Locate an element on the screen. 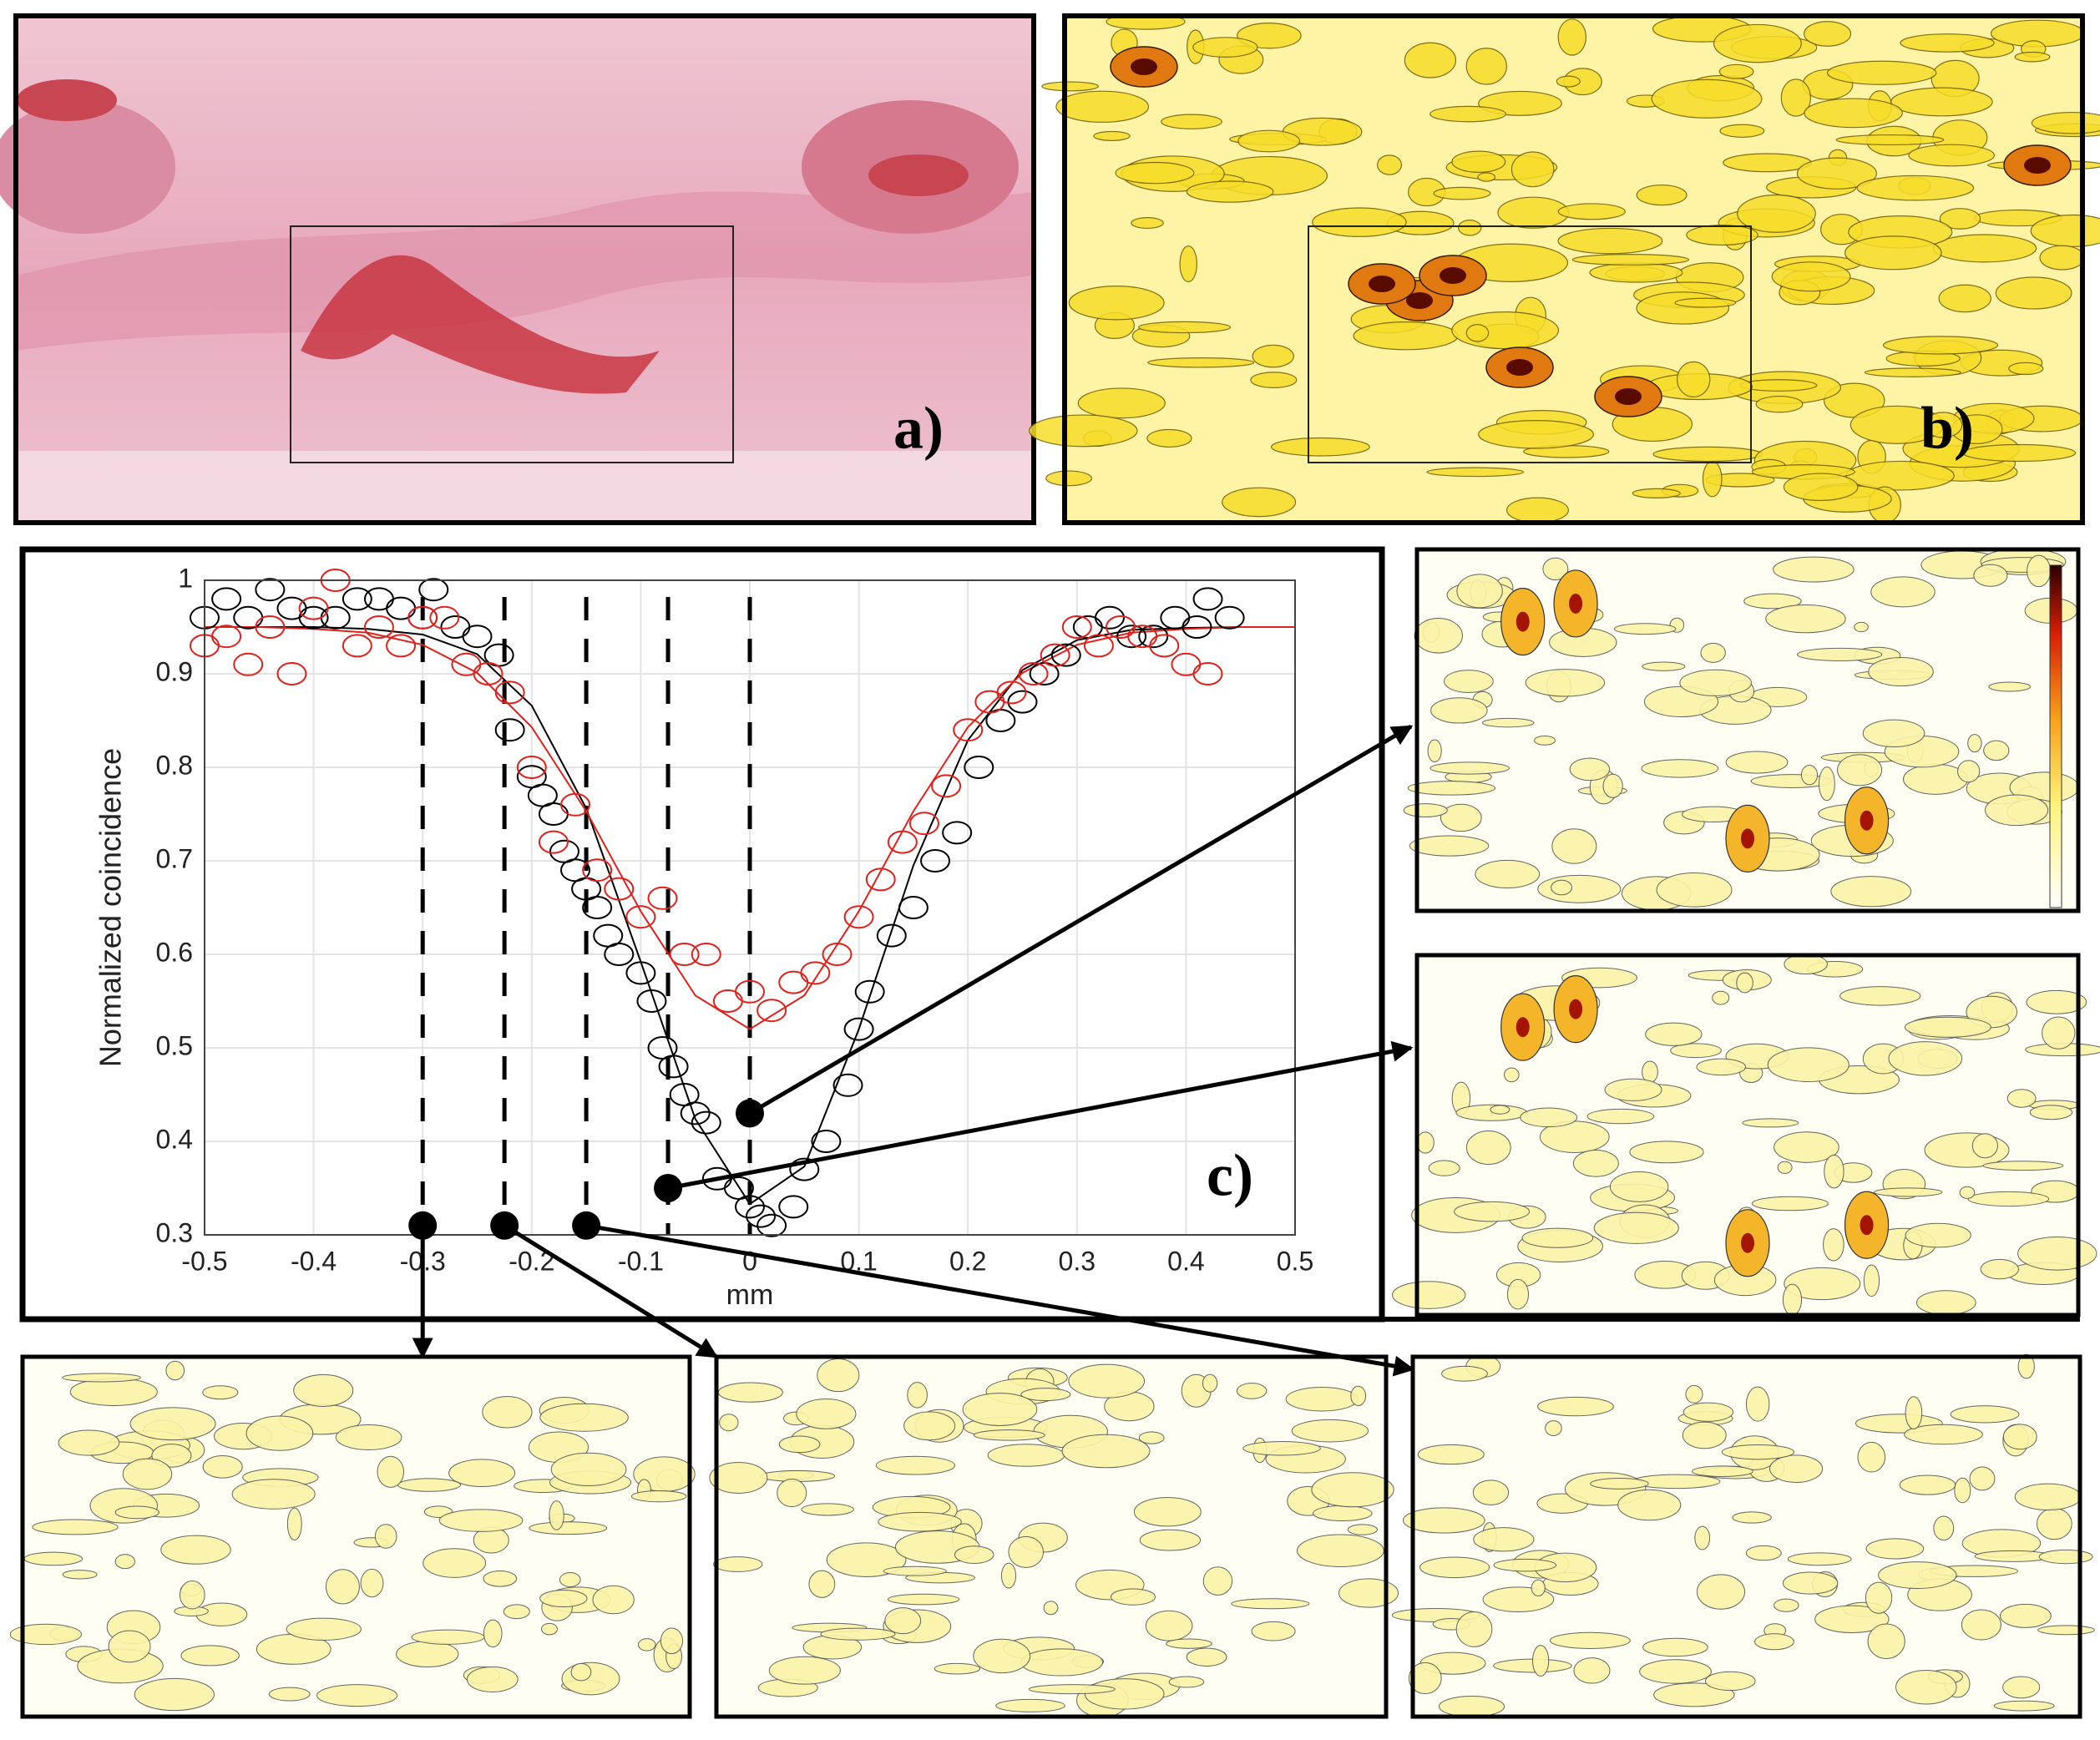 Image resolution: width=2100 pixels, height=1740 pixels. panel-frame is located at coordinates (1573, 269).